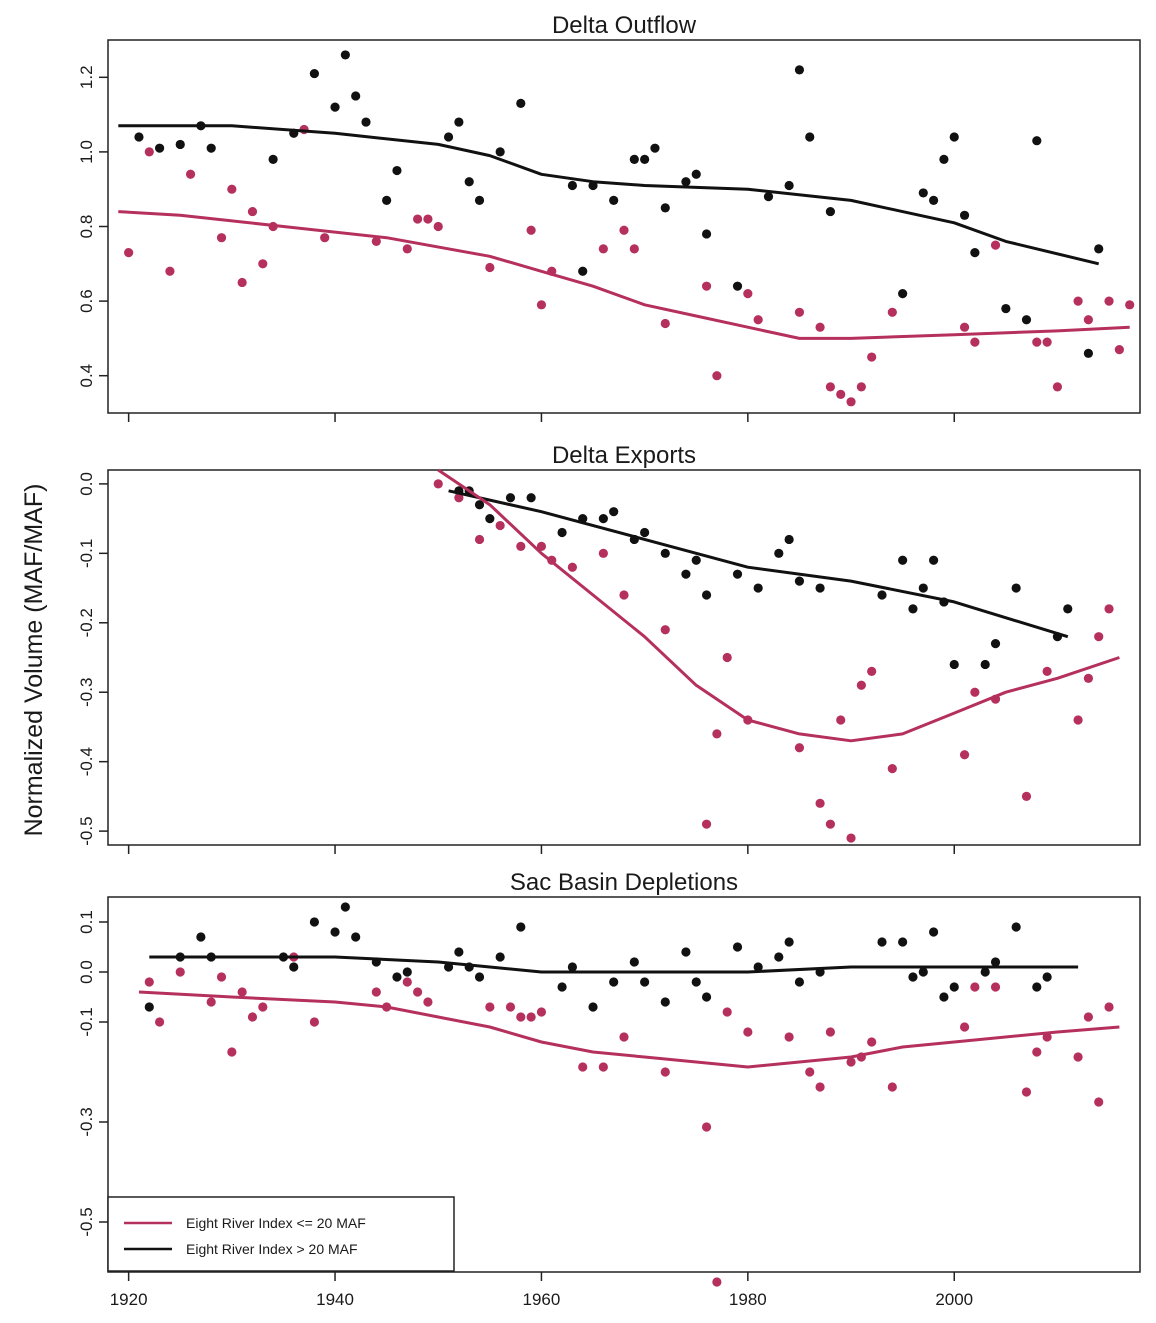 Image resolution: width=1156 pixels, height=1323 pixels. Describe the element at coordinates (86, 77) in the screenshot. I see `y-tick-label: 1.2` at that location.